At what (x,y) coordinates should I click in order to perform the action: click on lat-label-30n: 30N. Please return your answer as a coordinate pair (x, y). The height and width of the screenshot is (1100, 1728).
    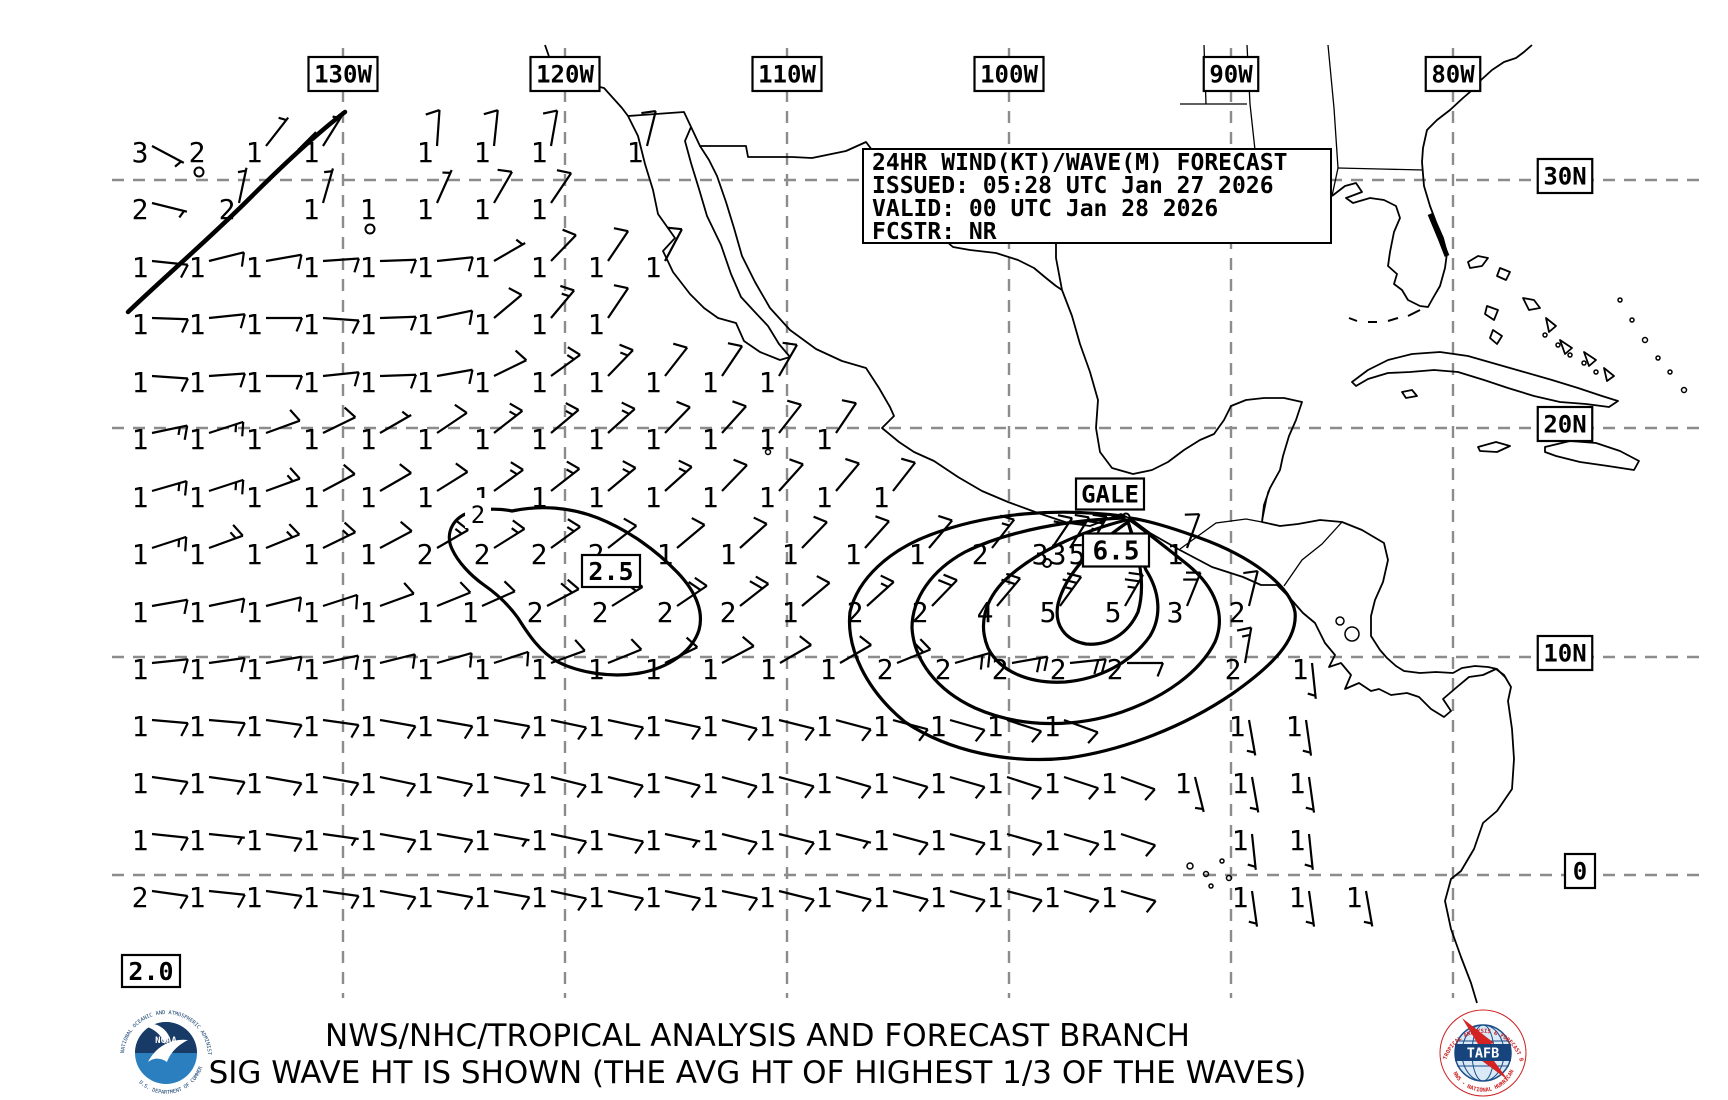
    Looking at the image, I should click on (1564, 177).